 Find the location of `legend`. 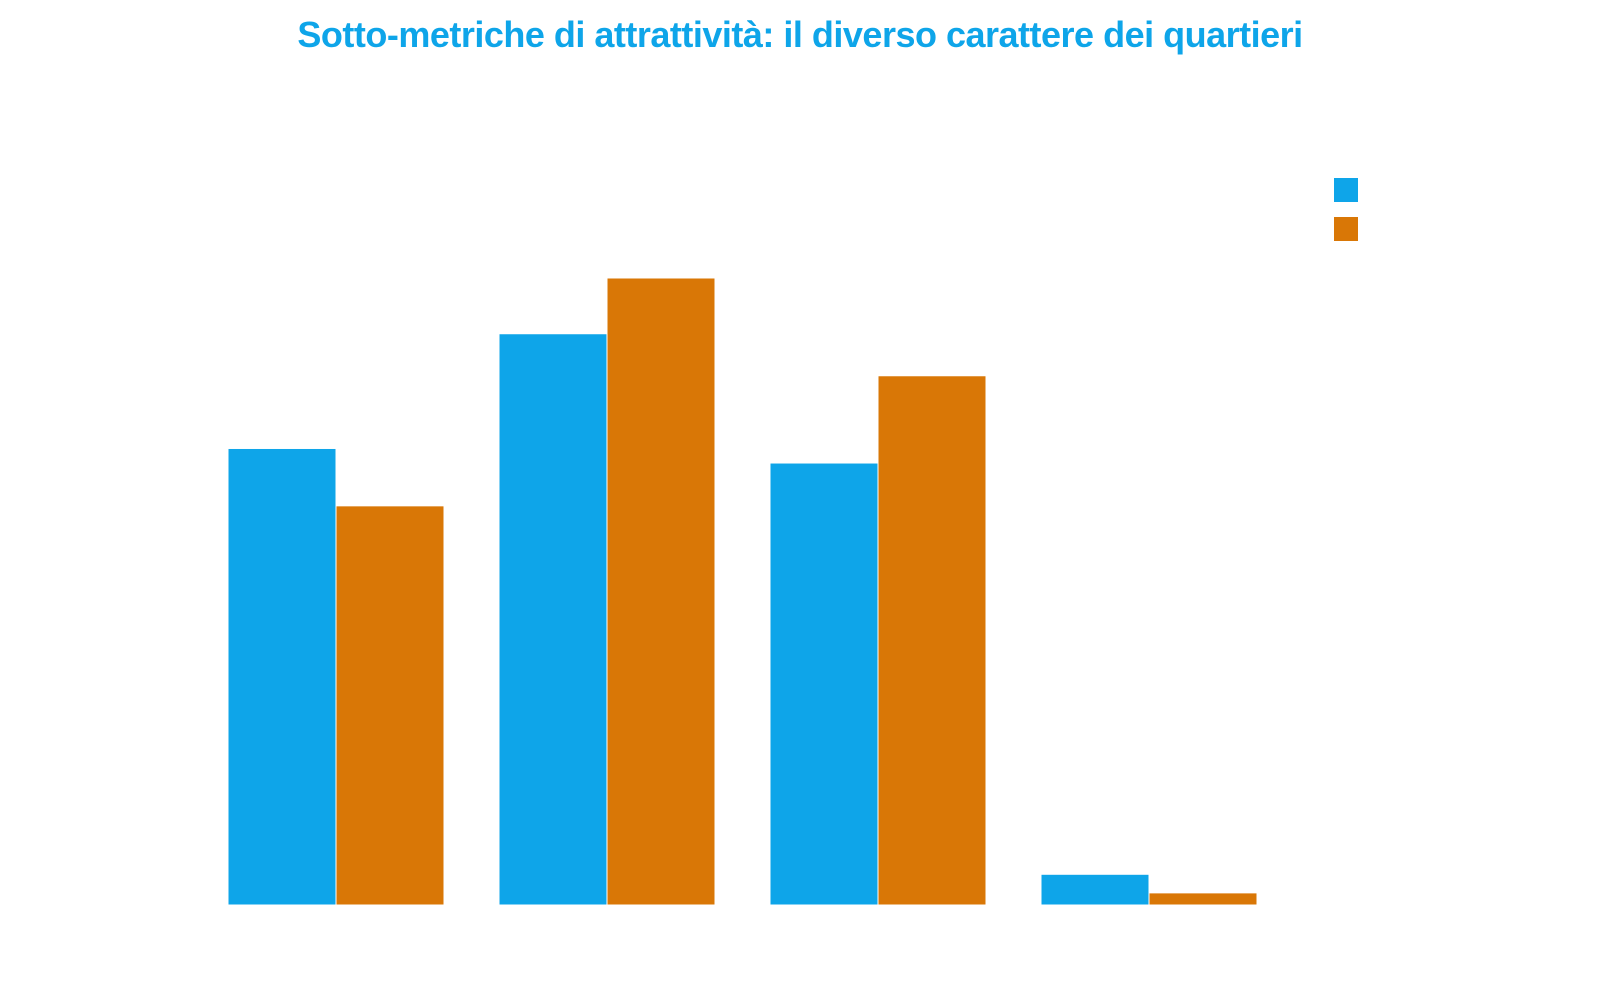

legend is located at coordinates (1346, 209).